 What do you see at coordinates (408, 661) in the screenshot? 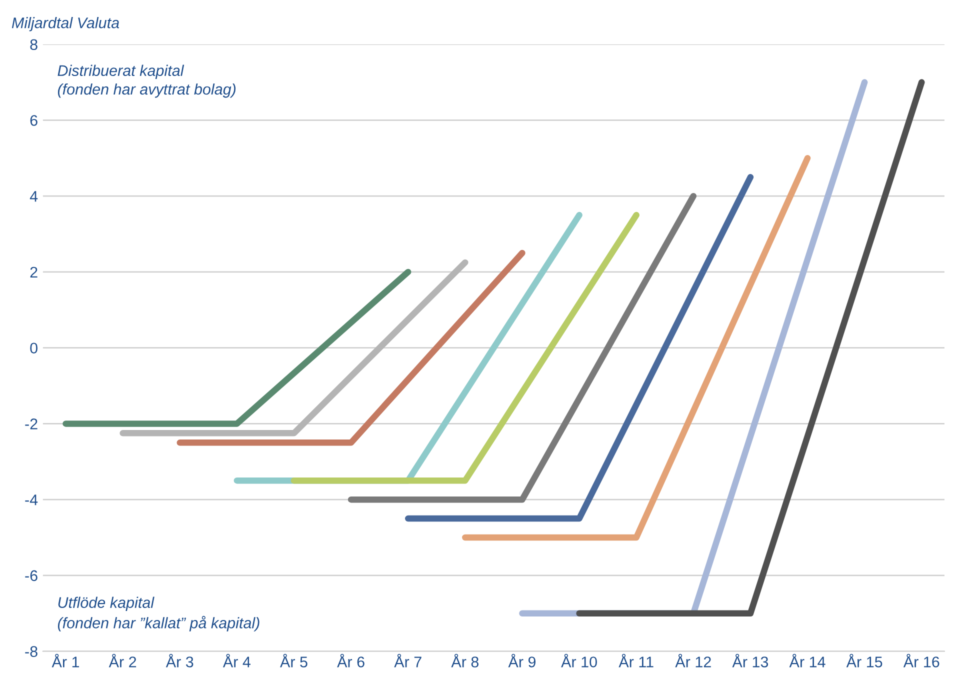
I see `x-tick-label: År 7` at bounding box center [408, 661].